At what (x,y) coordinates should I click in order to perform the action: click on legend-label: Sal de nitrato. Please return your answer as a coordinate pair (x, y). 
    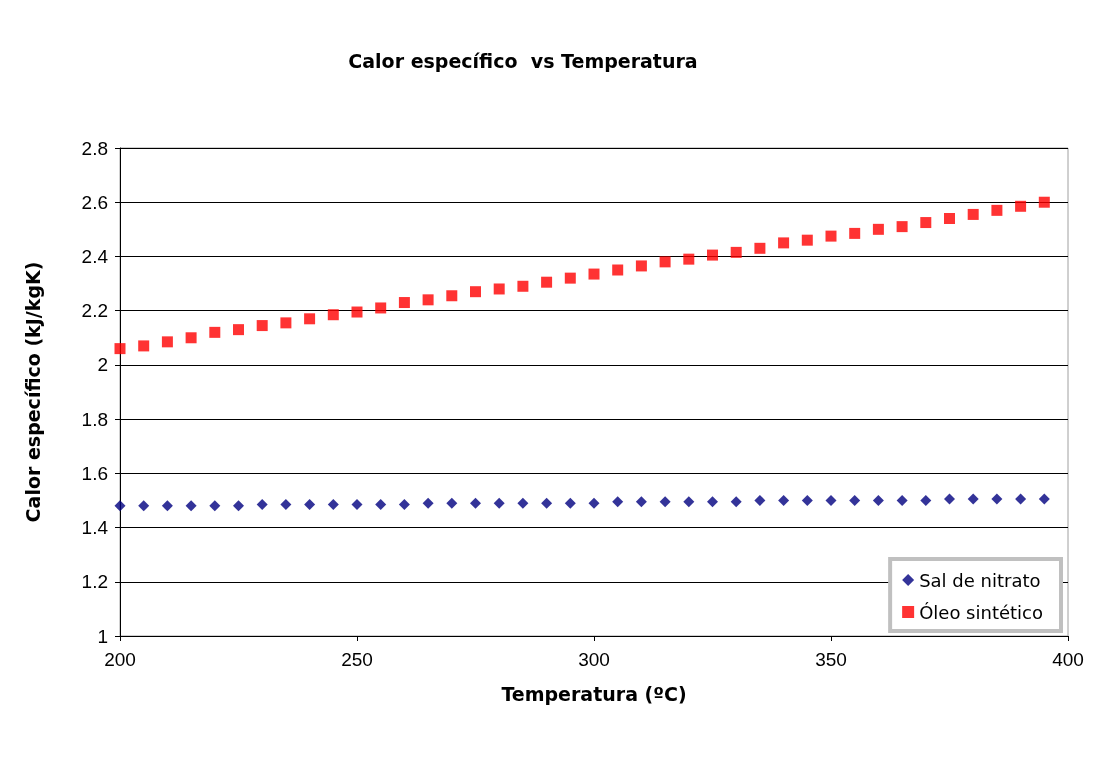
    Looking at the image, I should click on (980, 580).